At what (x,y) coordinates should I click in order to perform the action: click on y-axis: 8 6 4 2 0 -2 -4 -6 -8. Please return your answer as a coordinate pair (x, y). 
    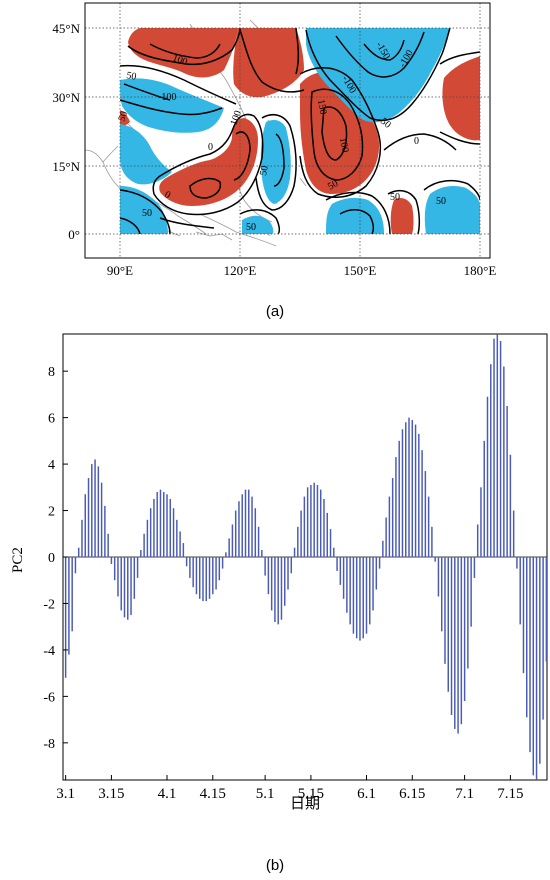
    Looking at the image, I should click on (55, 558).